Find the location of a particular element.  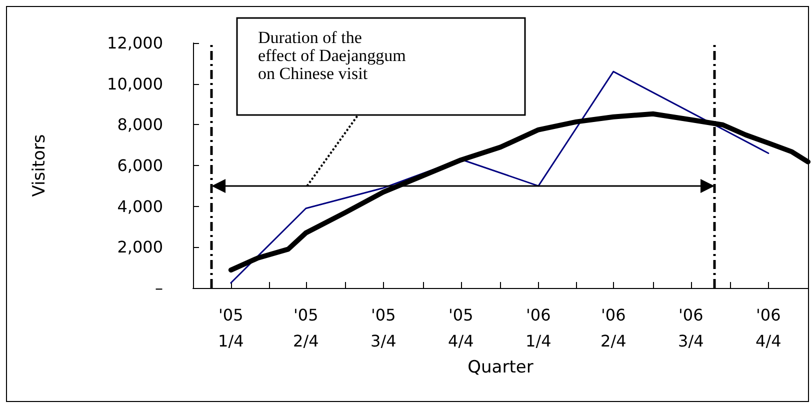

y-axis-title: Visitors is located at coordinates (40, 165).